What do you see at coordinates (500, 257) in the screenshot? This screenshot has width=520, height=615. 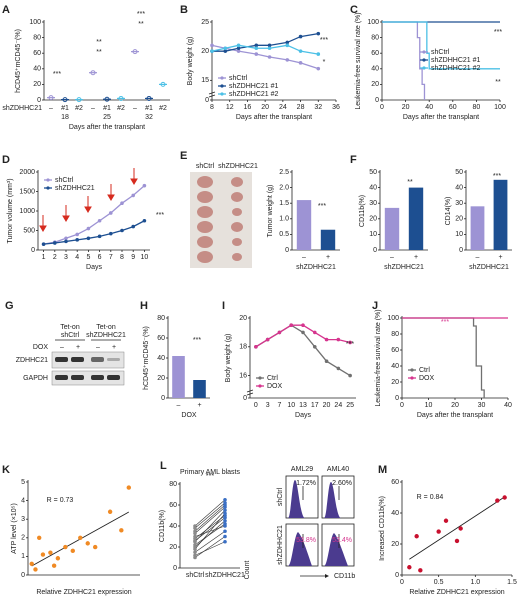 I see `x-tick-label: +` at bounding box center [500, 257].